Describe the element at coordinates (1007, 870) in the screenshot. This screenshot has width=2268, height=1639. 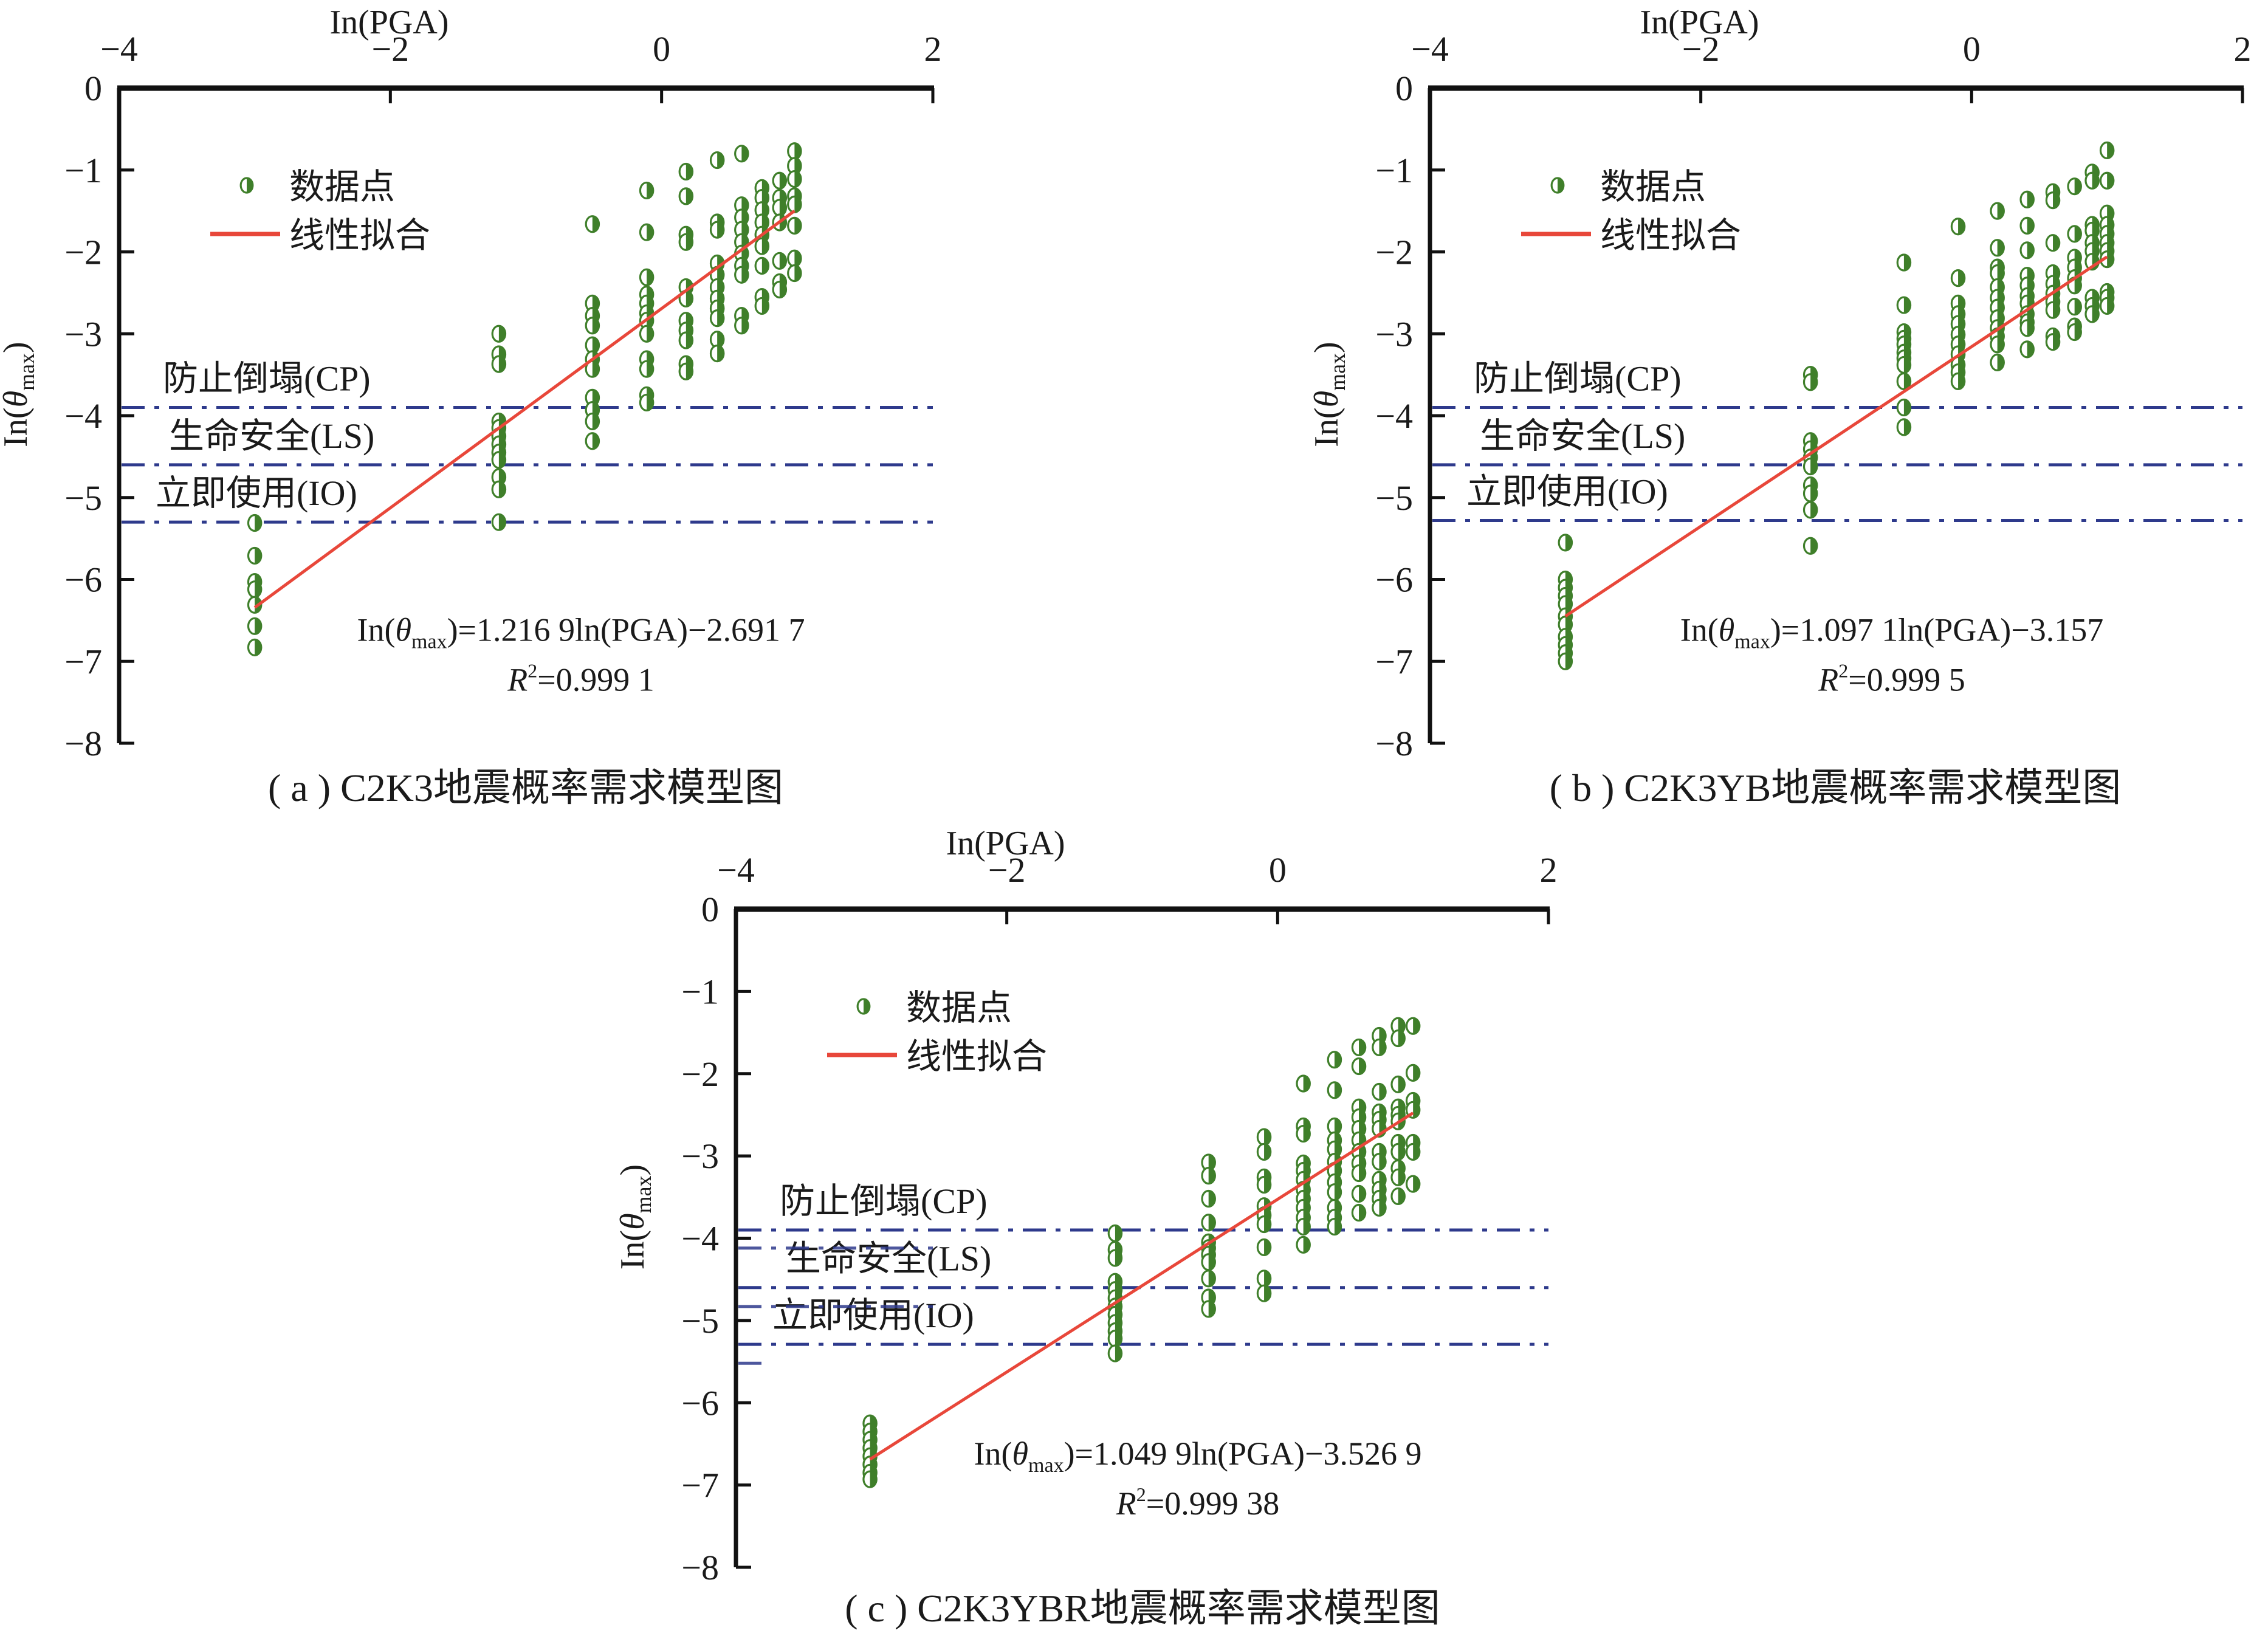
I see `x-tick-label: −2` at that location.